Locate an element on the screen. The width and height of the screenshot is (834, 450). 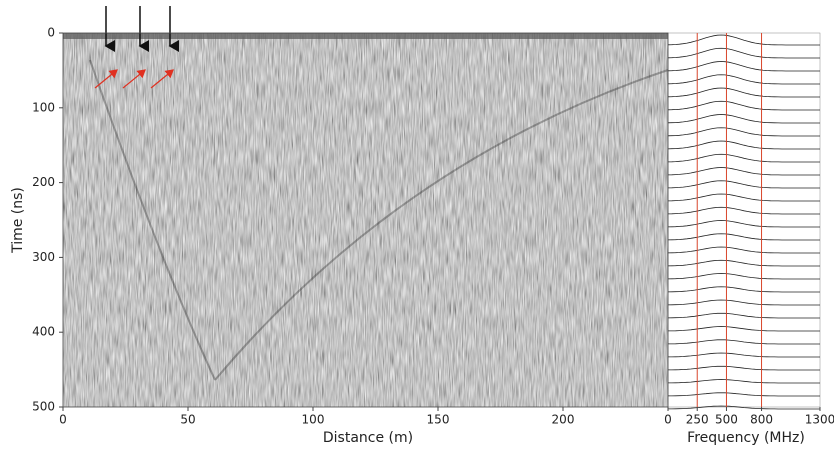
y-tick-label: 200 is located at coordinates (43, 182).